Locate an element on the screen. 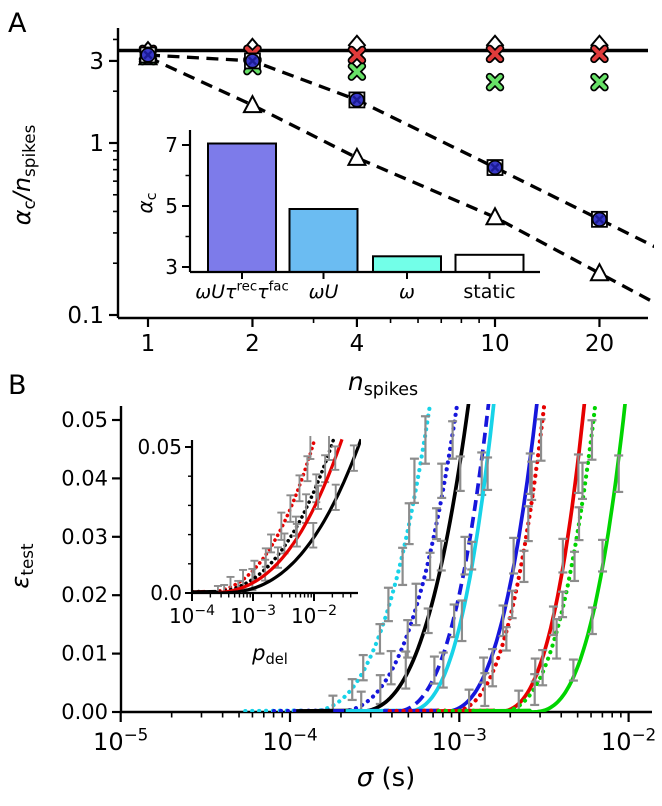 The image size is (662, 806). b-errorbars-blue-solid is located at coordinates (507, 568).